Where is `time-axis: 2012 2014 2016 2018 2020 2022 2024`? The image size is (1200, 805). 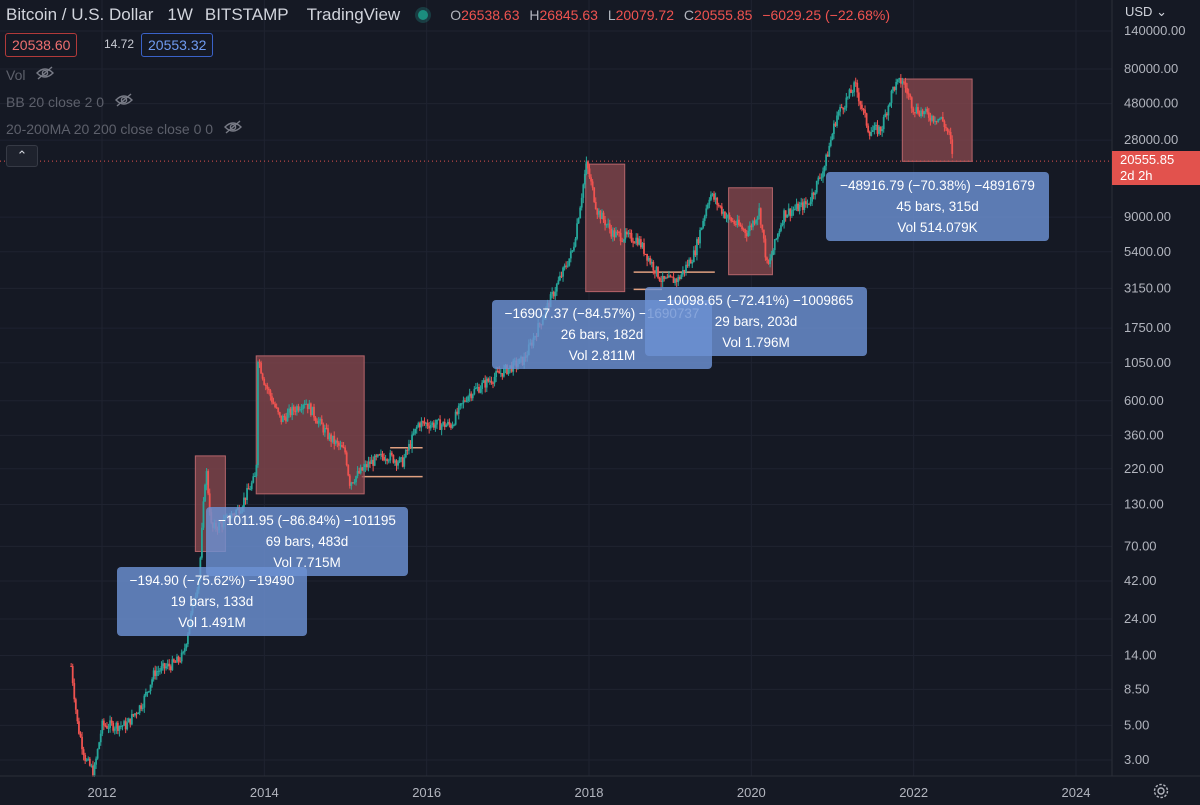 time-axis: 2012 2014 2016 2018 2020 2022 2024 is located at coordinates (589, 792).